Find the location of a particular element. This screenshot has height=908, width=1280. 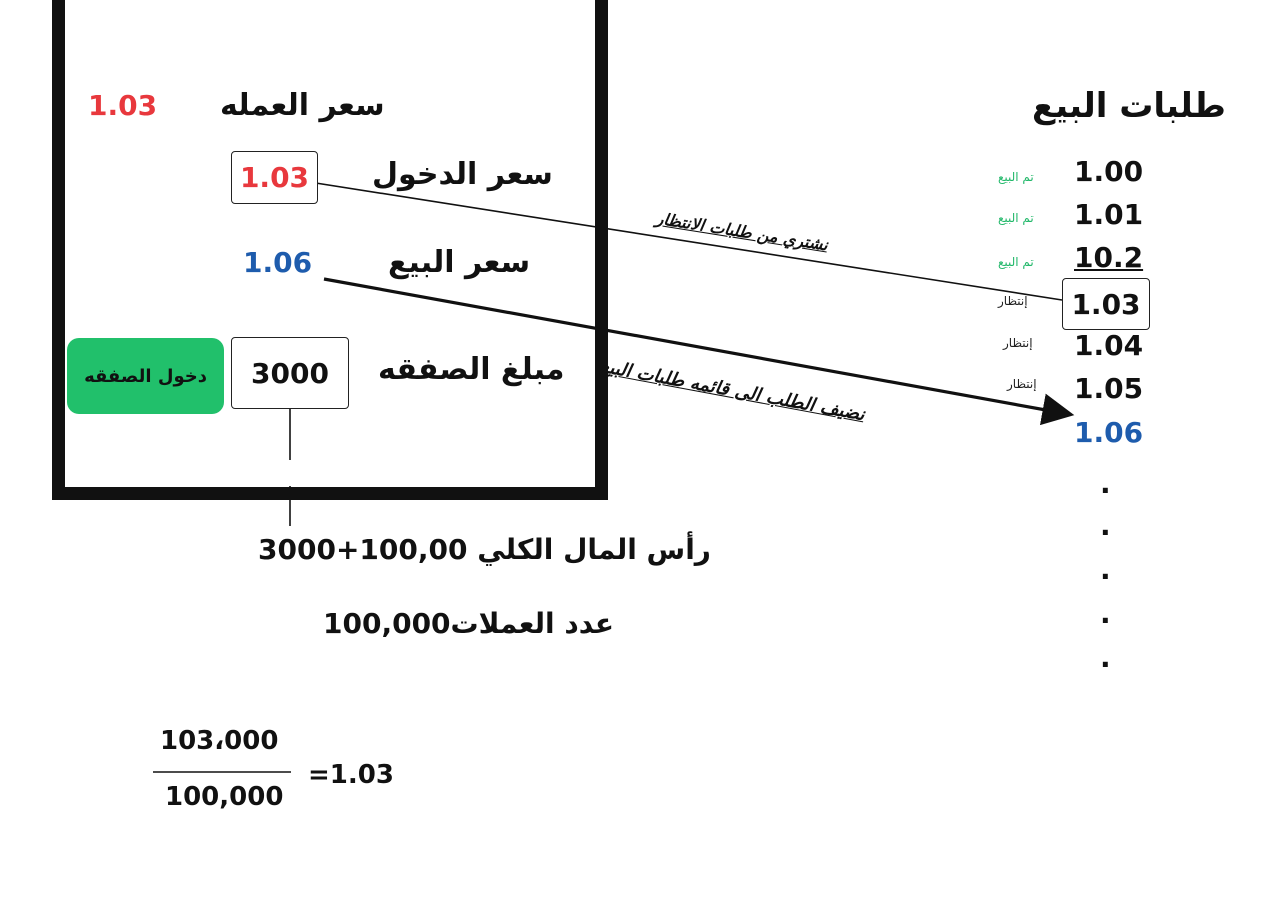

order-price-1: 1.00 is located at coordinates (1109, 171).